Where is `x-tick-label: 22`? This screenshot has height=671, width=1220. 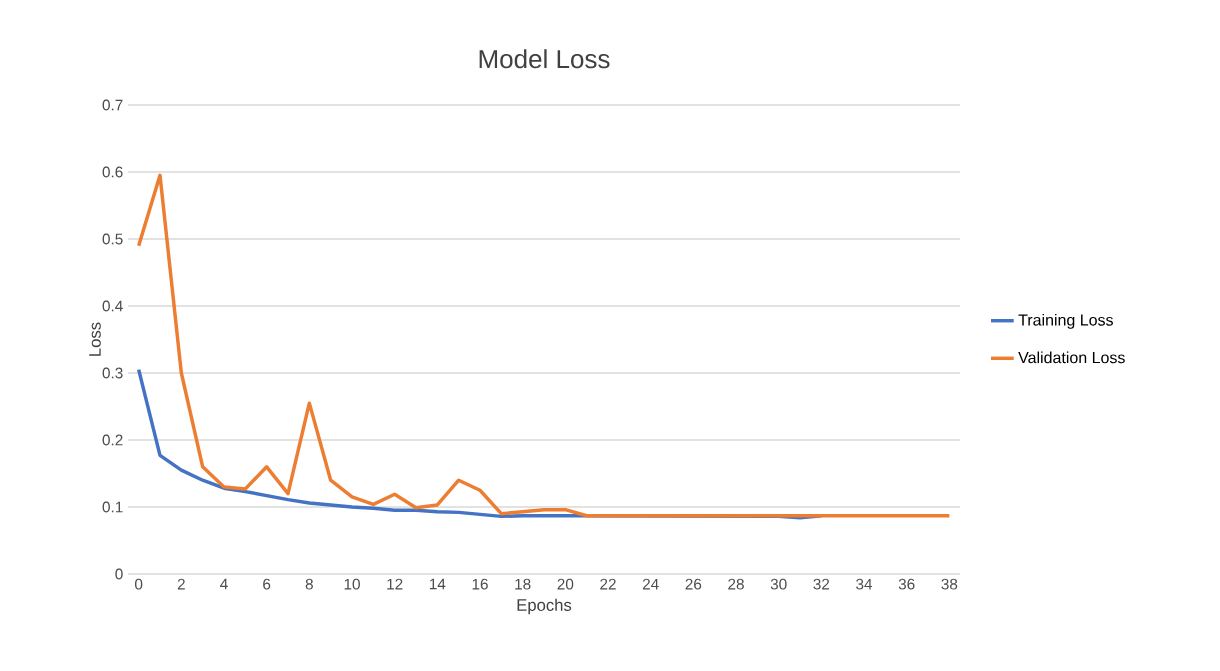
x-tick-label: 22 is located at coordinates (608, 584).